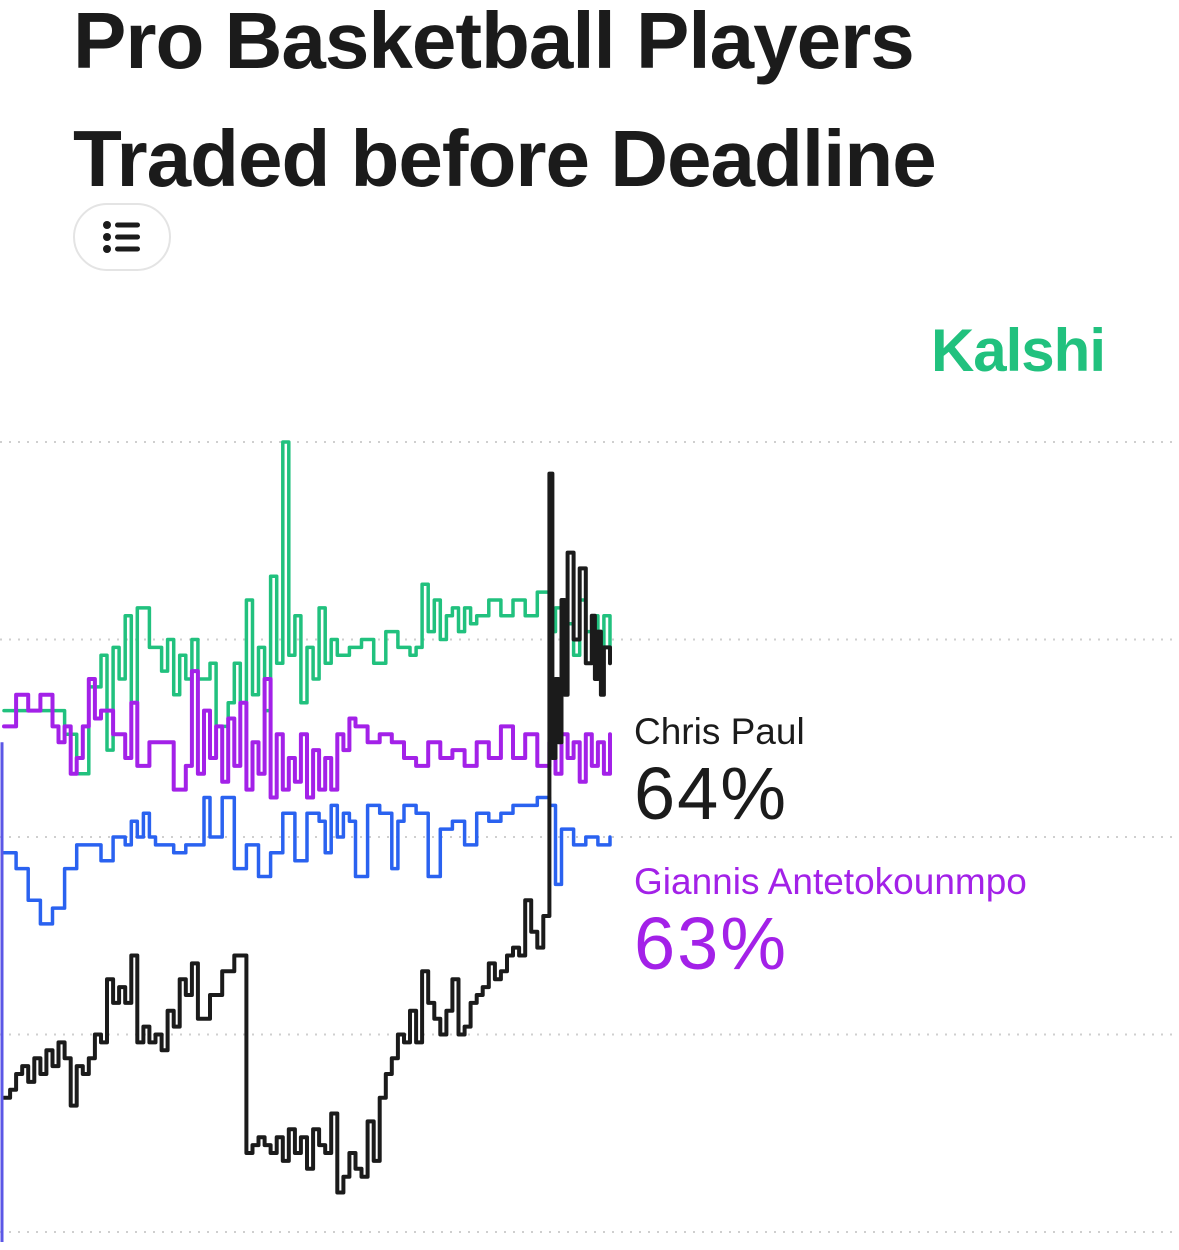 The width and height of the screenshot is (1179, 1250). Describe the element at coordinates (307, 608) in the screenshot. I see `series-line-green` at that location.